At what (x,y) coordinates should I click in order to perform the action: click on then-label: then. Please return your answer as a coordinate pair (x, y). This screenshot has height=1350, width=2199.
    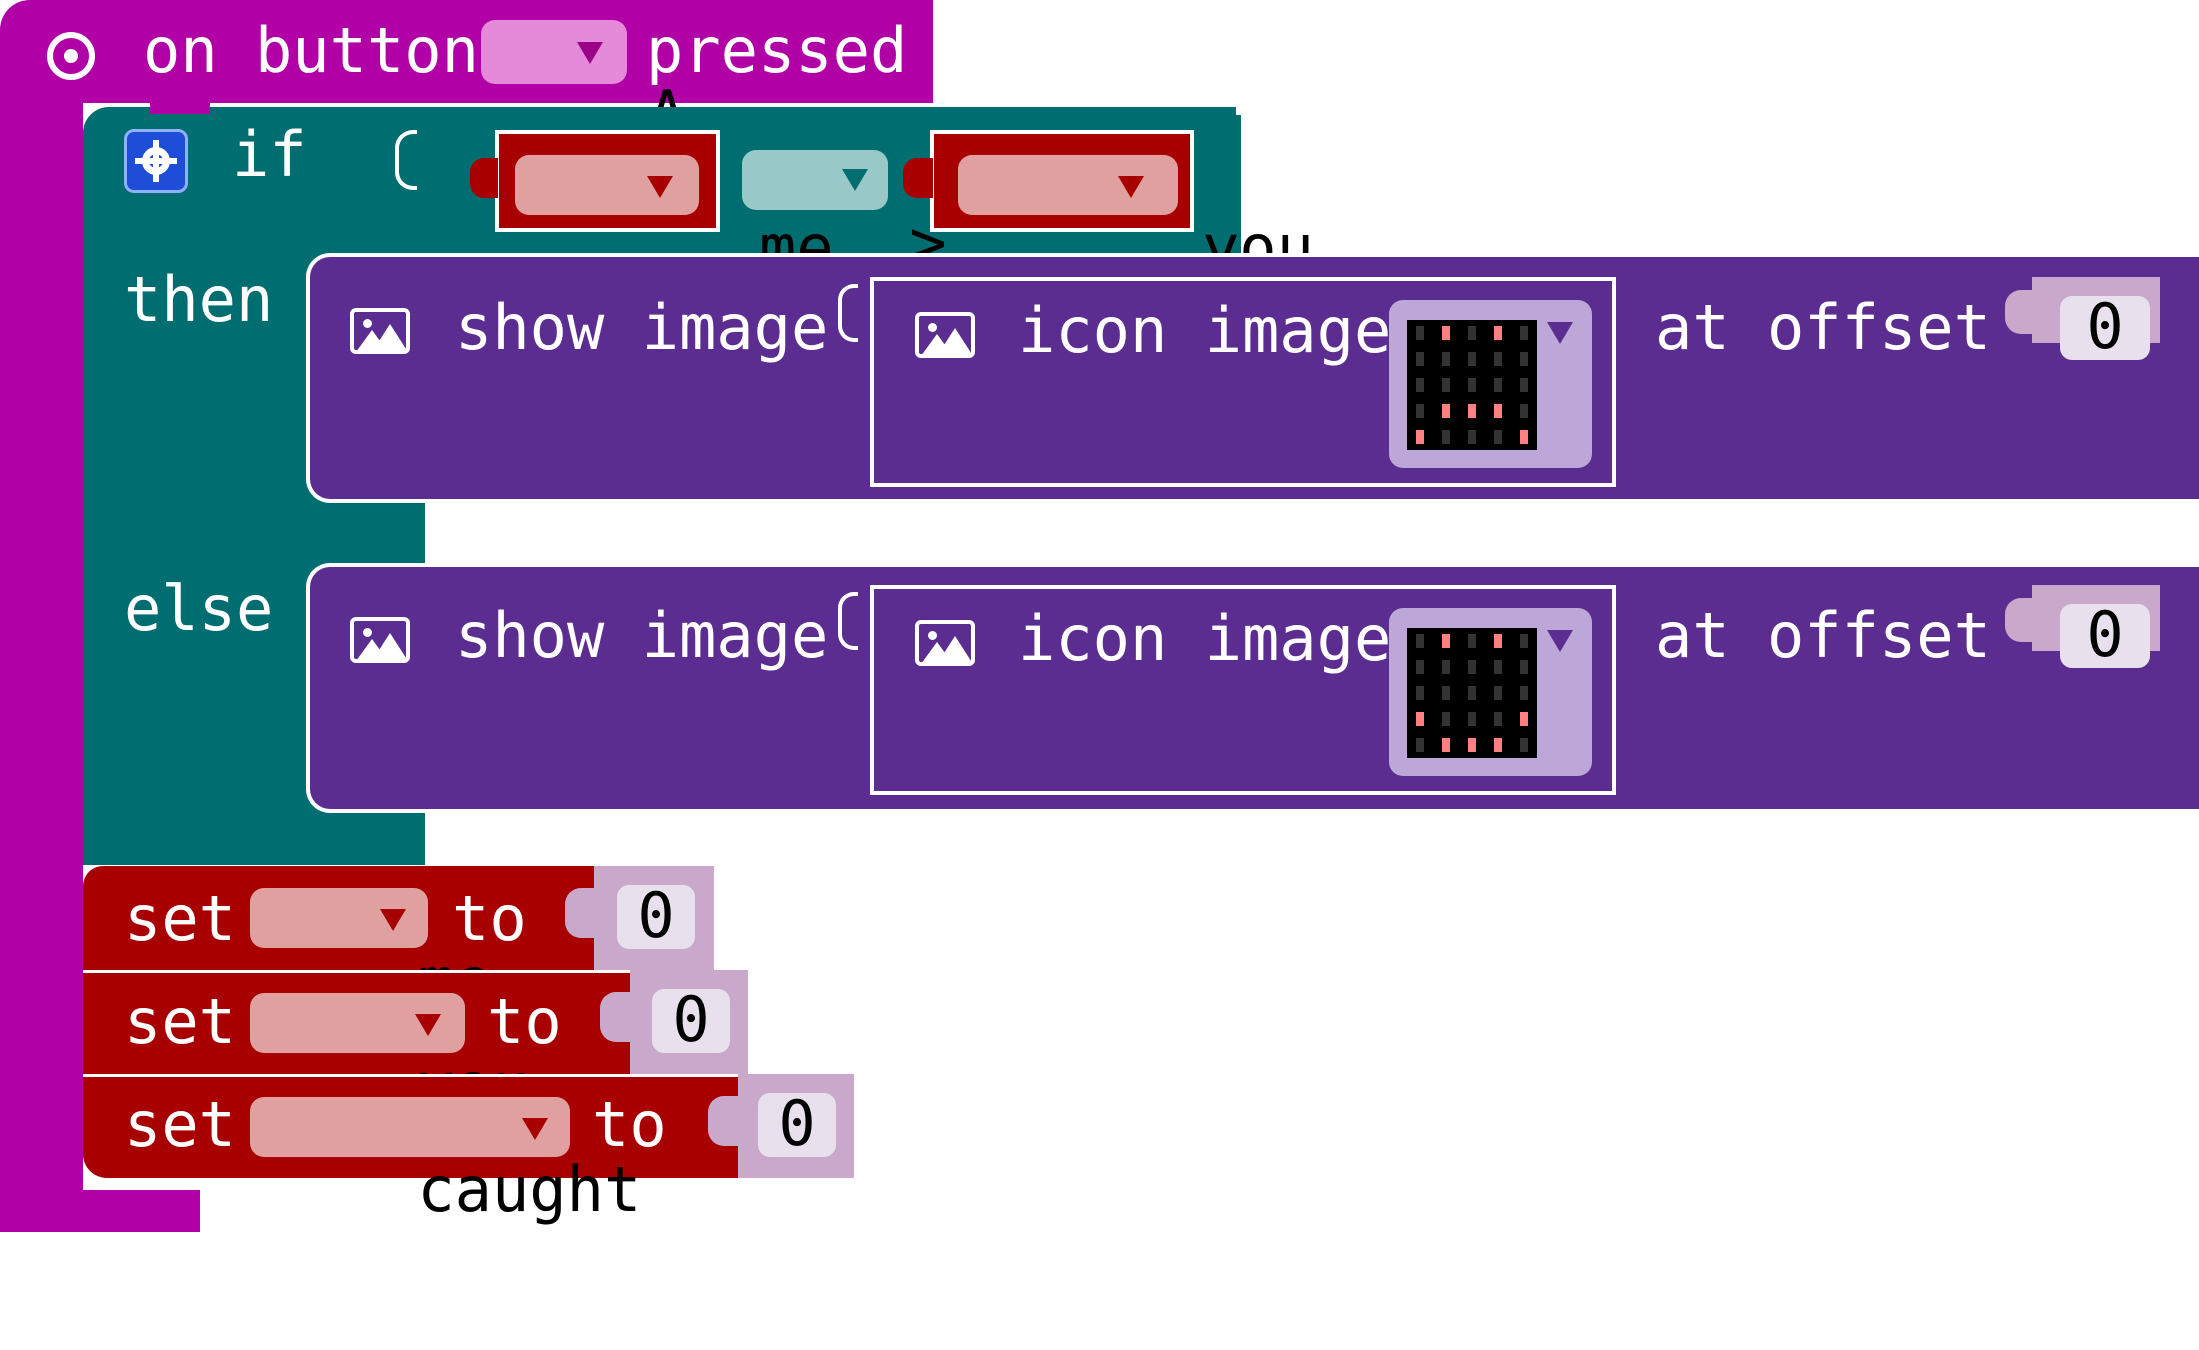
    Looking at the image, I should click on (199, 299).